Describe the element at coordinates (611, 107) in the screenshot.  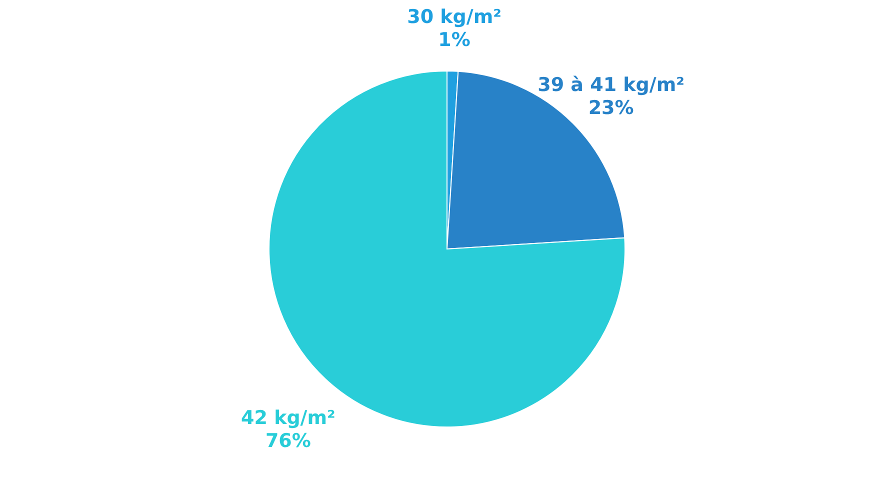
I see `data-label: 23%` at that location.